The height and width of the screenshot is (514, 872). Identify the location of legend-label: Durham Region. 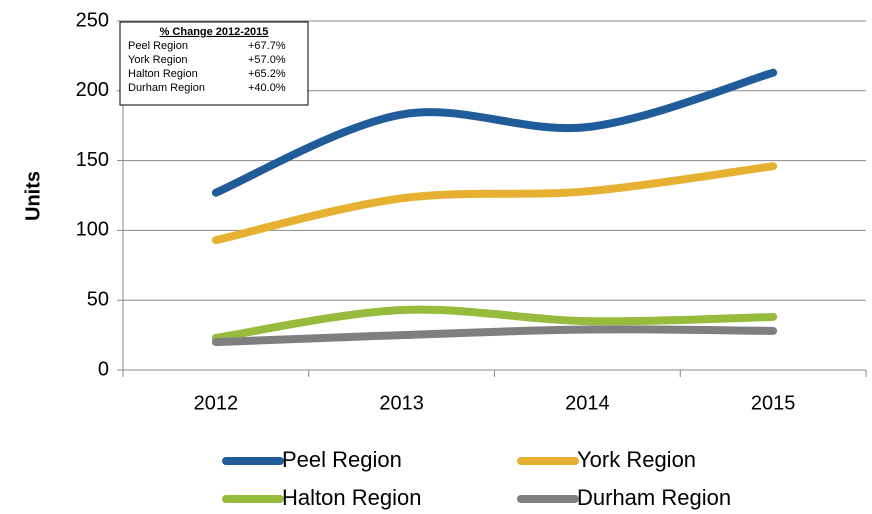
(654, 497).